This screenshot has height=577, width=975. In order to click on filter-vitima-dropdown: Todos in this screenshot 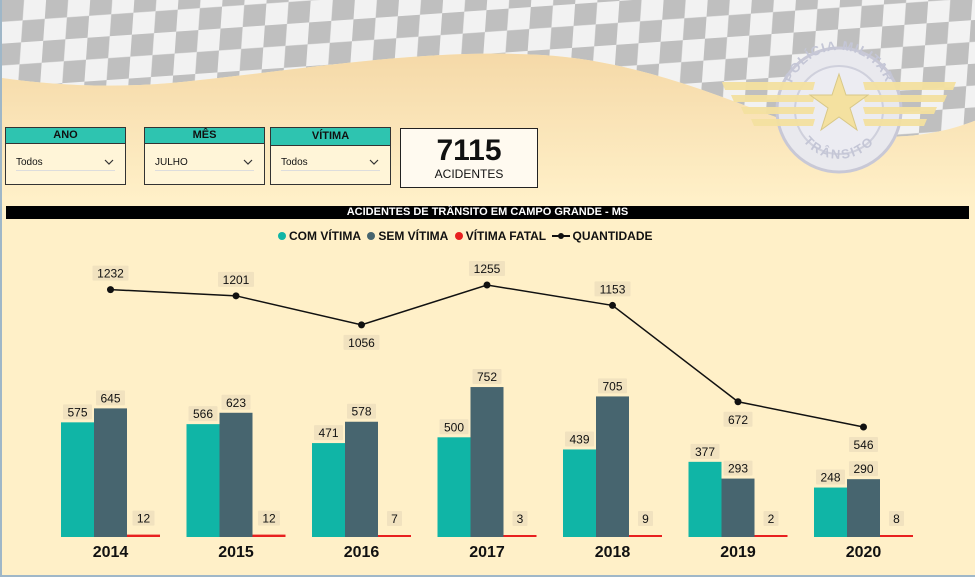, I will do `click(330, 163)`.